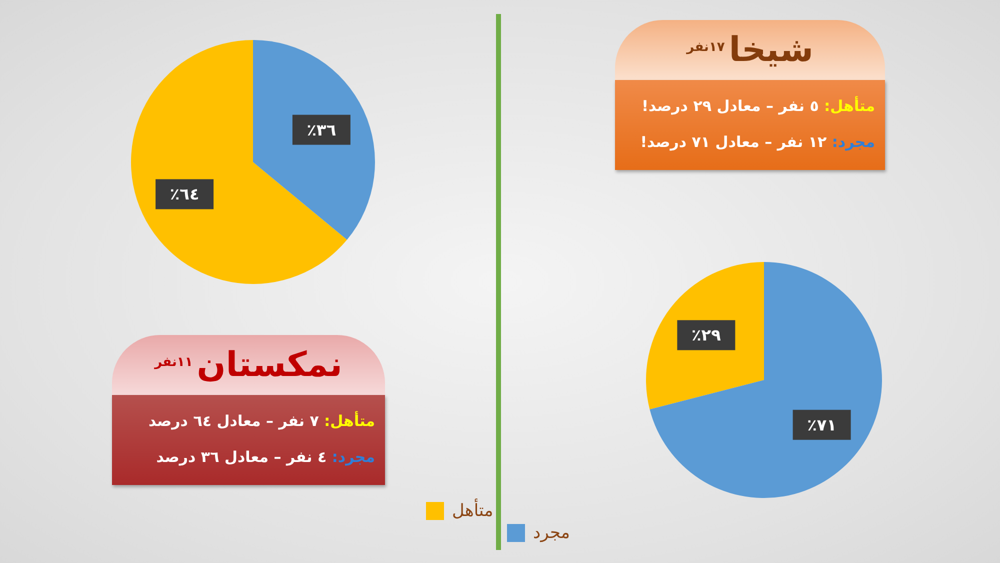 This screenshot has height=563, width=1000. What do you see at coordinates (321, 130) in the screenshot?
I see `data-label: ٪٣٦` at bounding box center [321, 130].